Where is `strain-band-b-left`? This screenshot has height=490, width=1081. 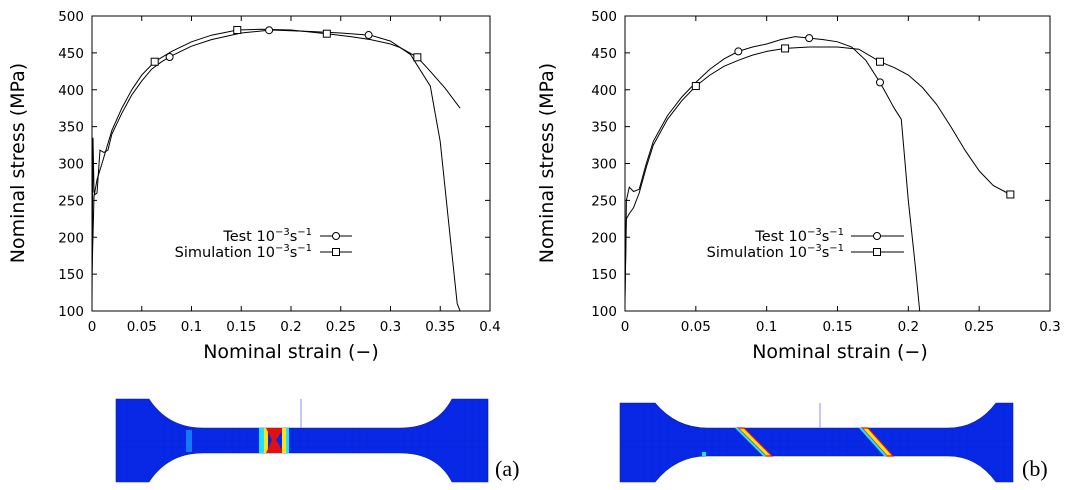
strain-band-b-left is located at coordinates (755, 442).